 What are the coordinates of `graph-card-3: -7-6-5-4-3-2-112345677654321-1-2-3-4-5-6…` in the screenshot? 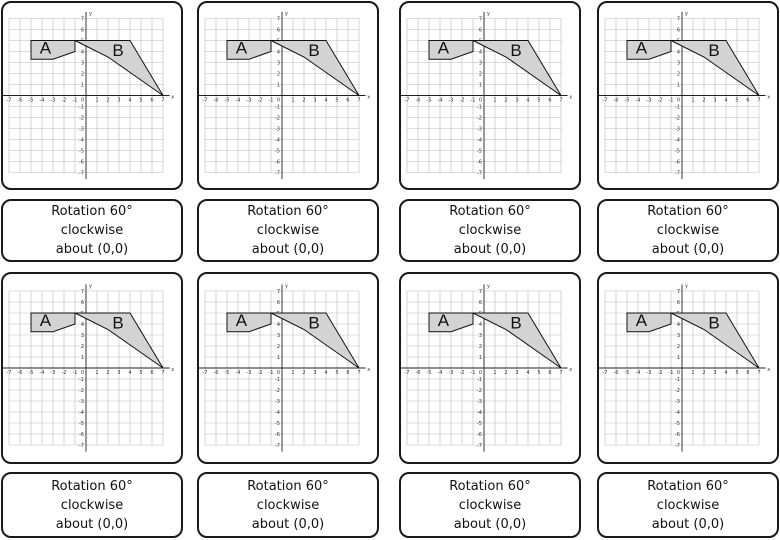 It's located at (490, 95).